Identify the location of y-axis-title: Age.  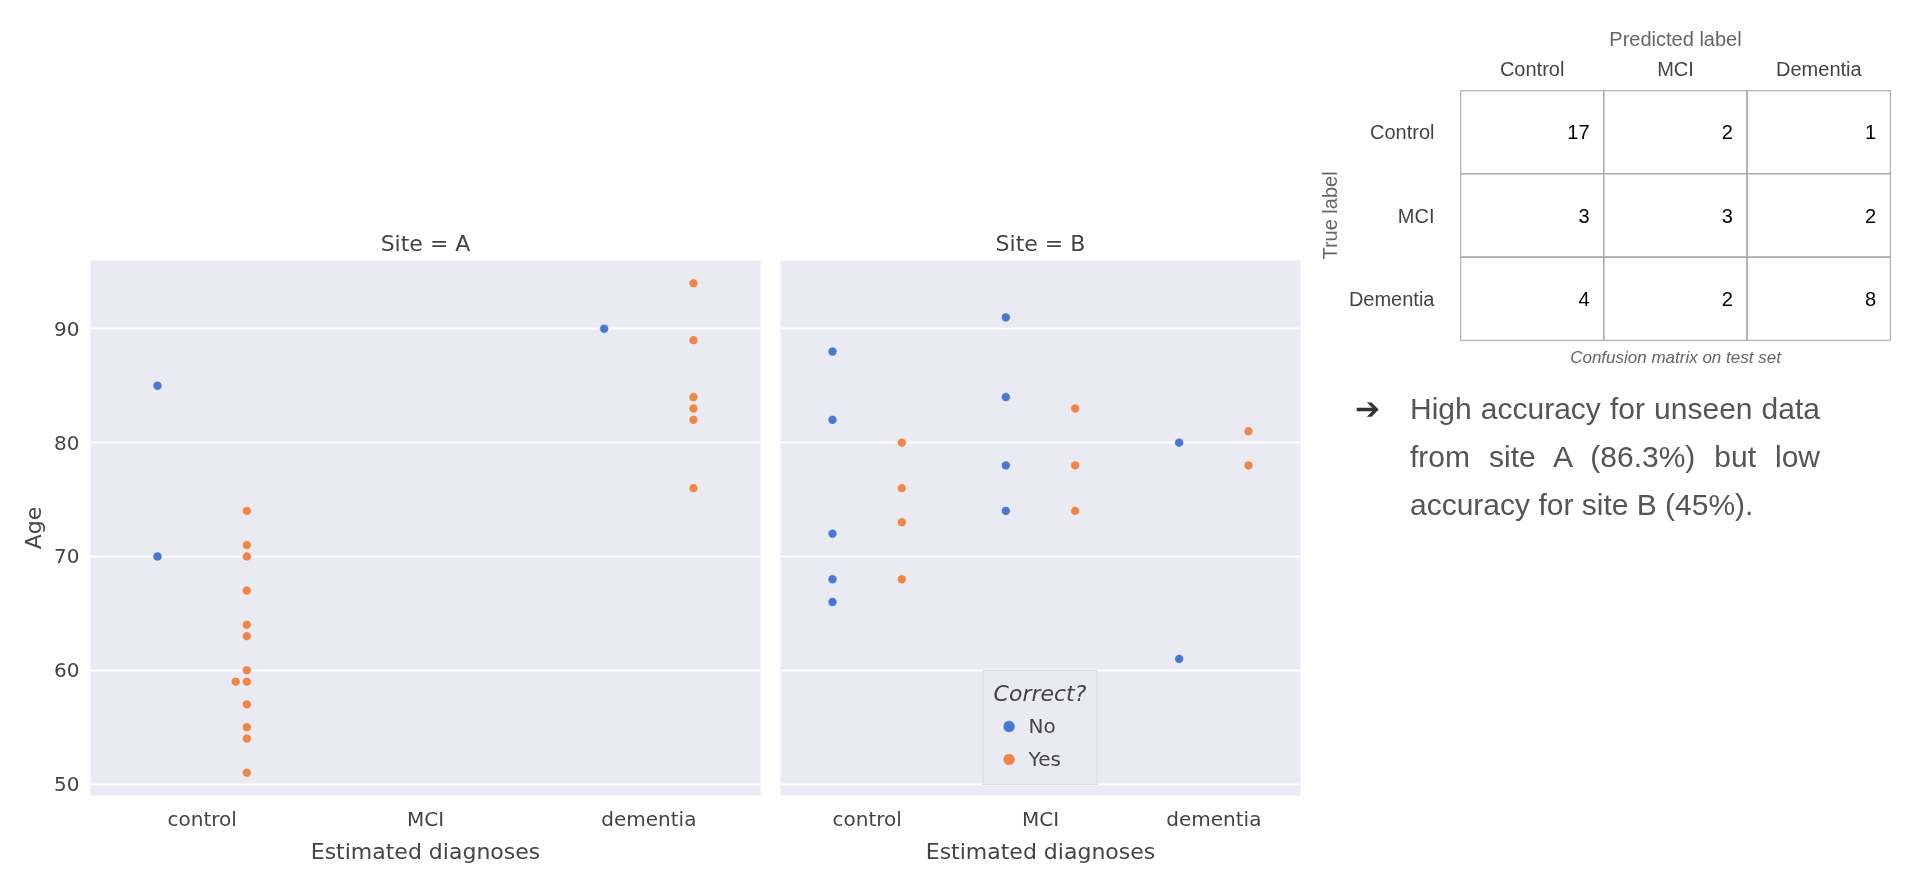
(34, 528).